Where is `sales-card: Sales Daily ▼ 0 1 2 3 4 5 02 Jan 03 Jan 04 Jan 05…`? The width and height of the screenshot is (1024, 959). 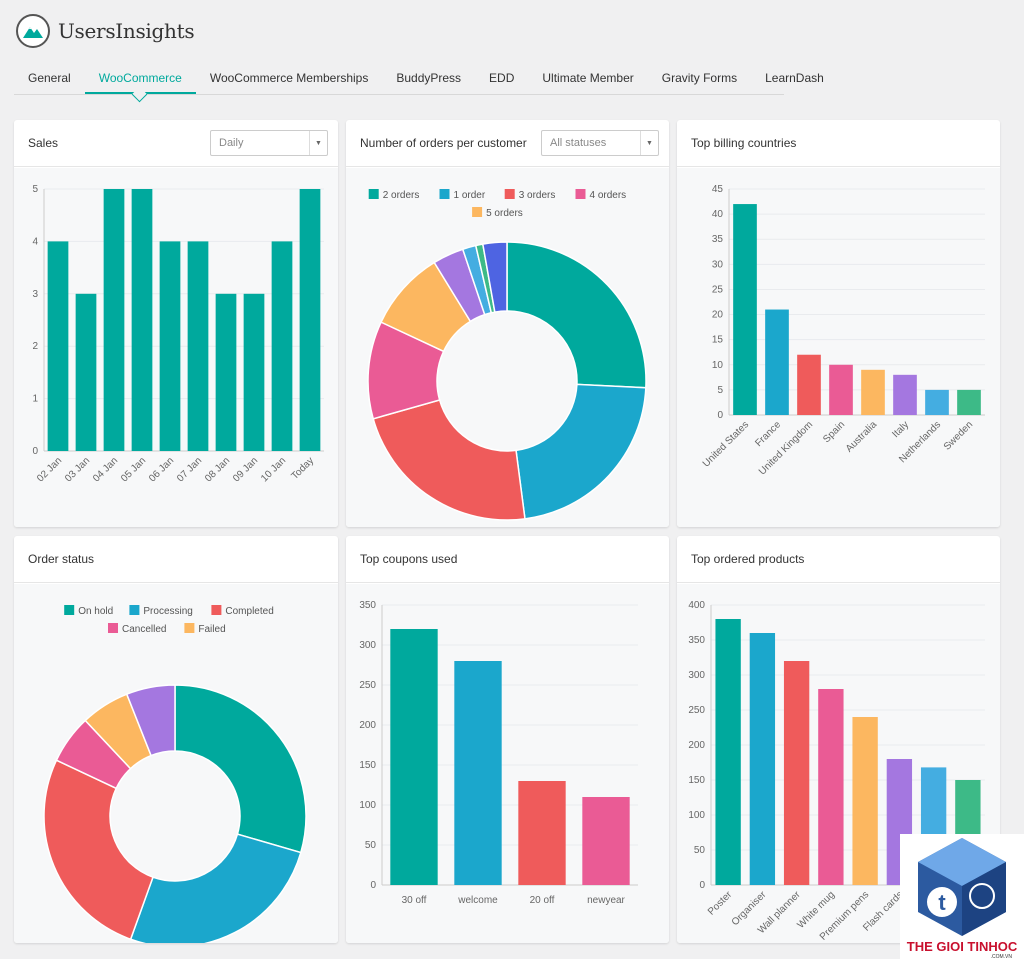
sales-card: Sales Daily ▼ 0 1 2 3 4 5 02 Jan 03 Jan 04 Jan 05… is located at coordinates (176, 323).